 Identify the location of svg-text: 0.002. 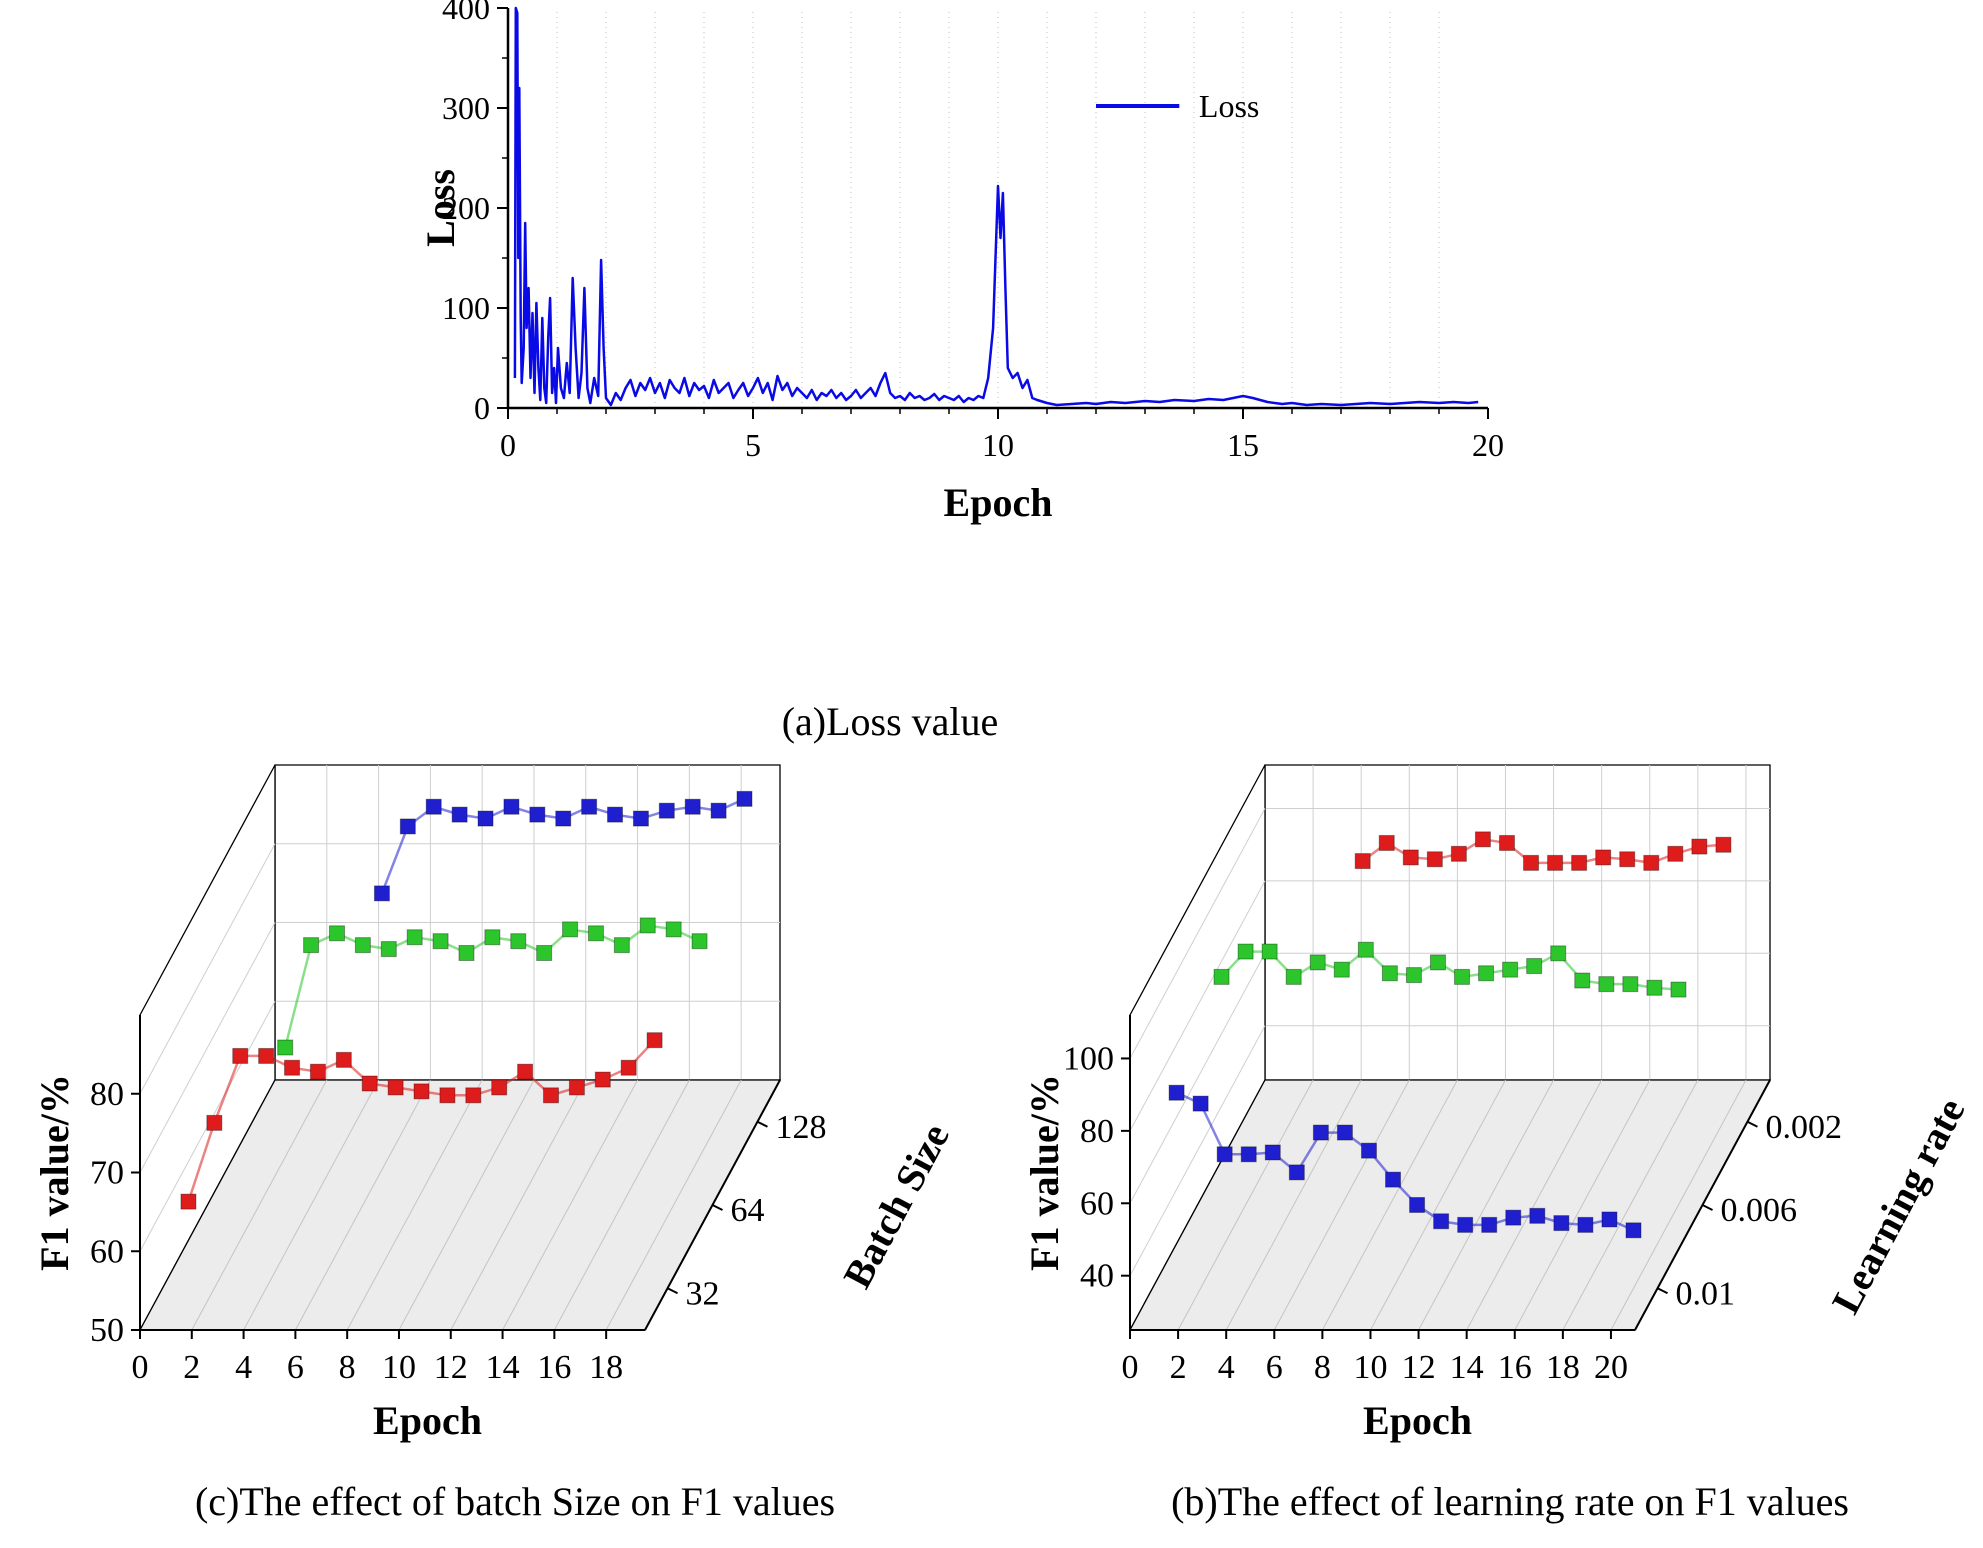
(1803, 1127).